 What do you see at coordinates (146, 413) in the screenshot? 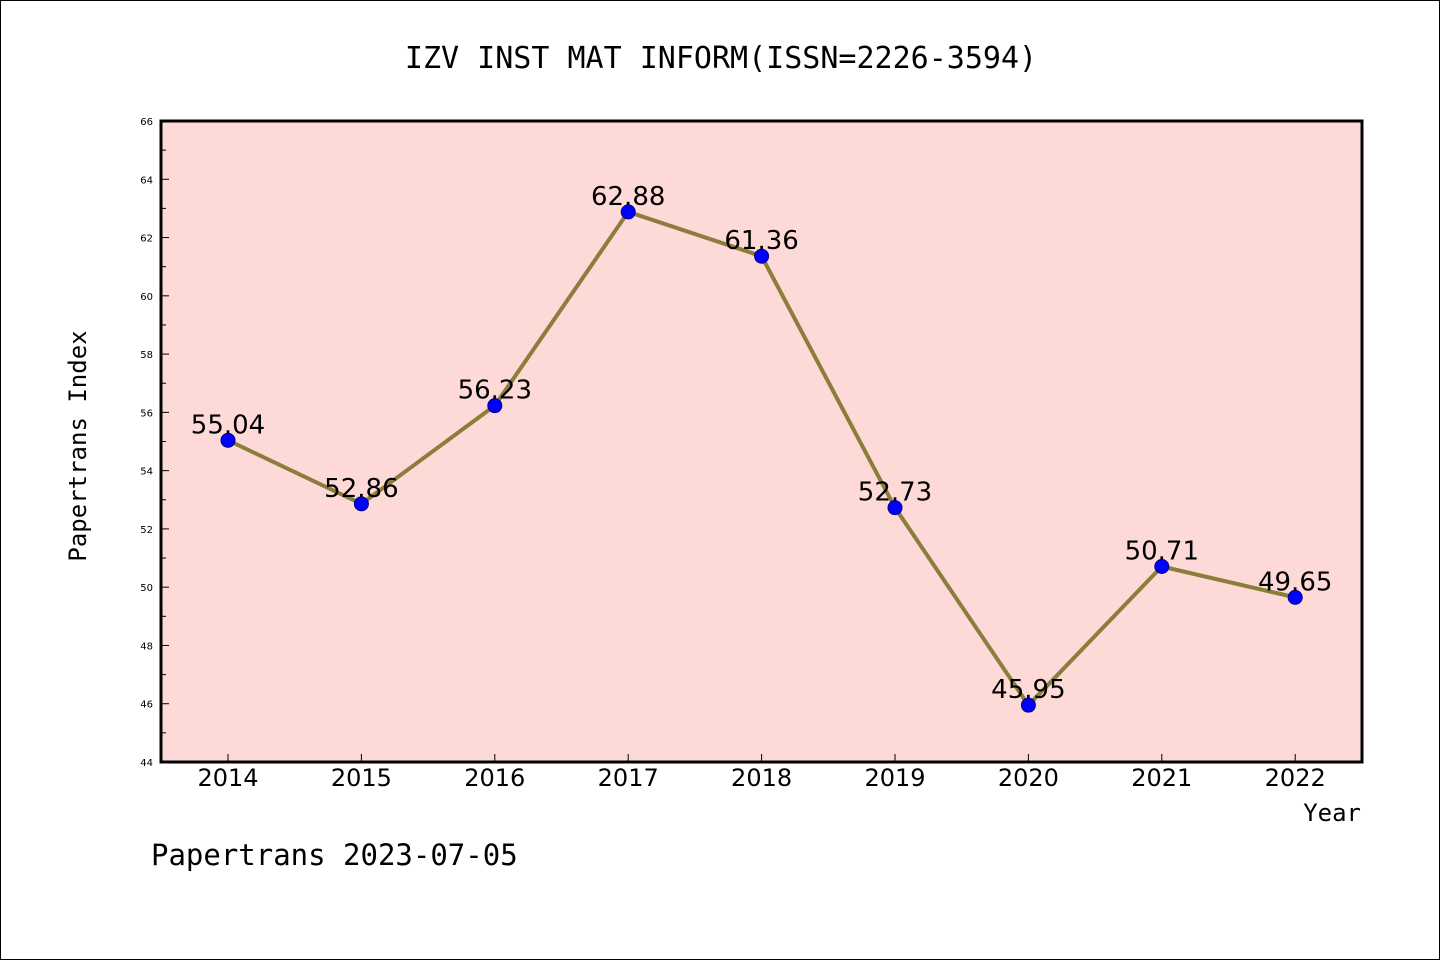
I see `y-tick-label: 56` at bounding box center [146, 413].